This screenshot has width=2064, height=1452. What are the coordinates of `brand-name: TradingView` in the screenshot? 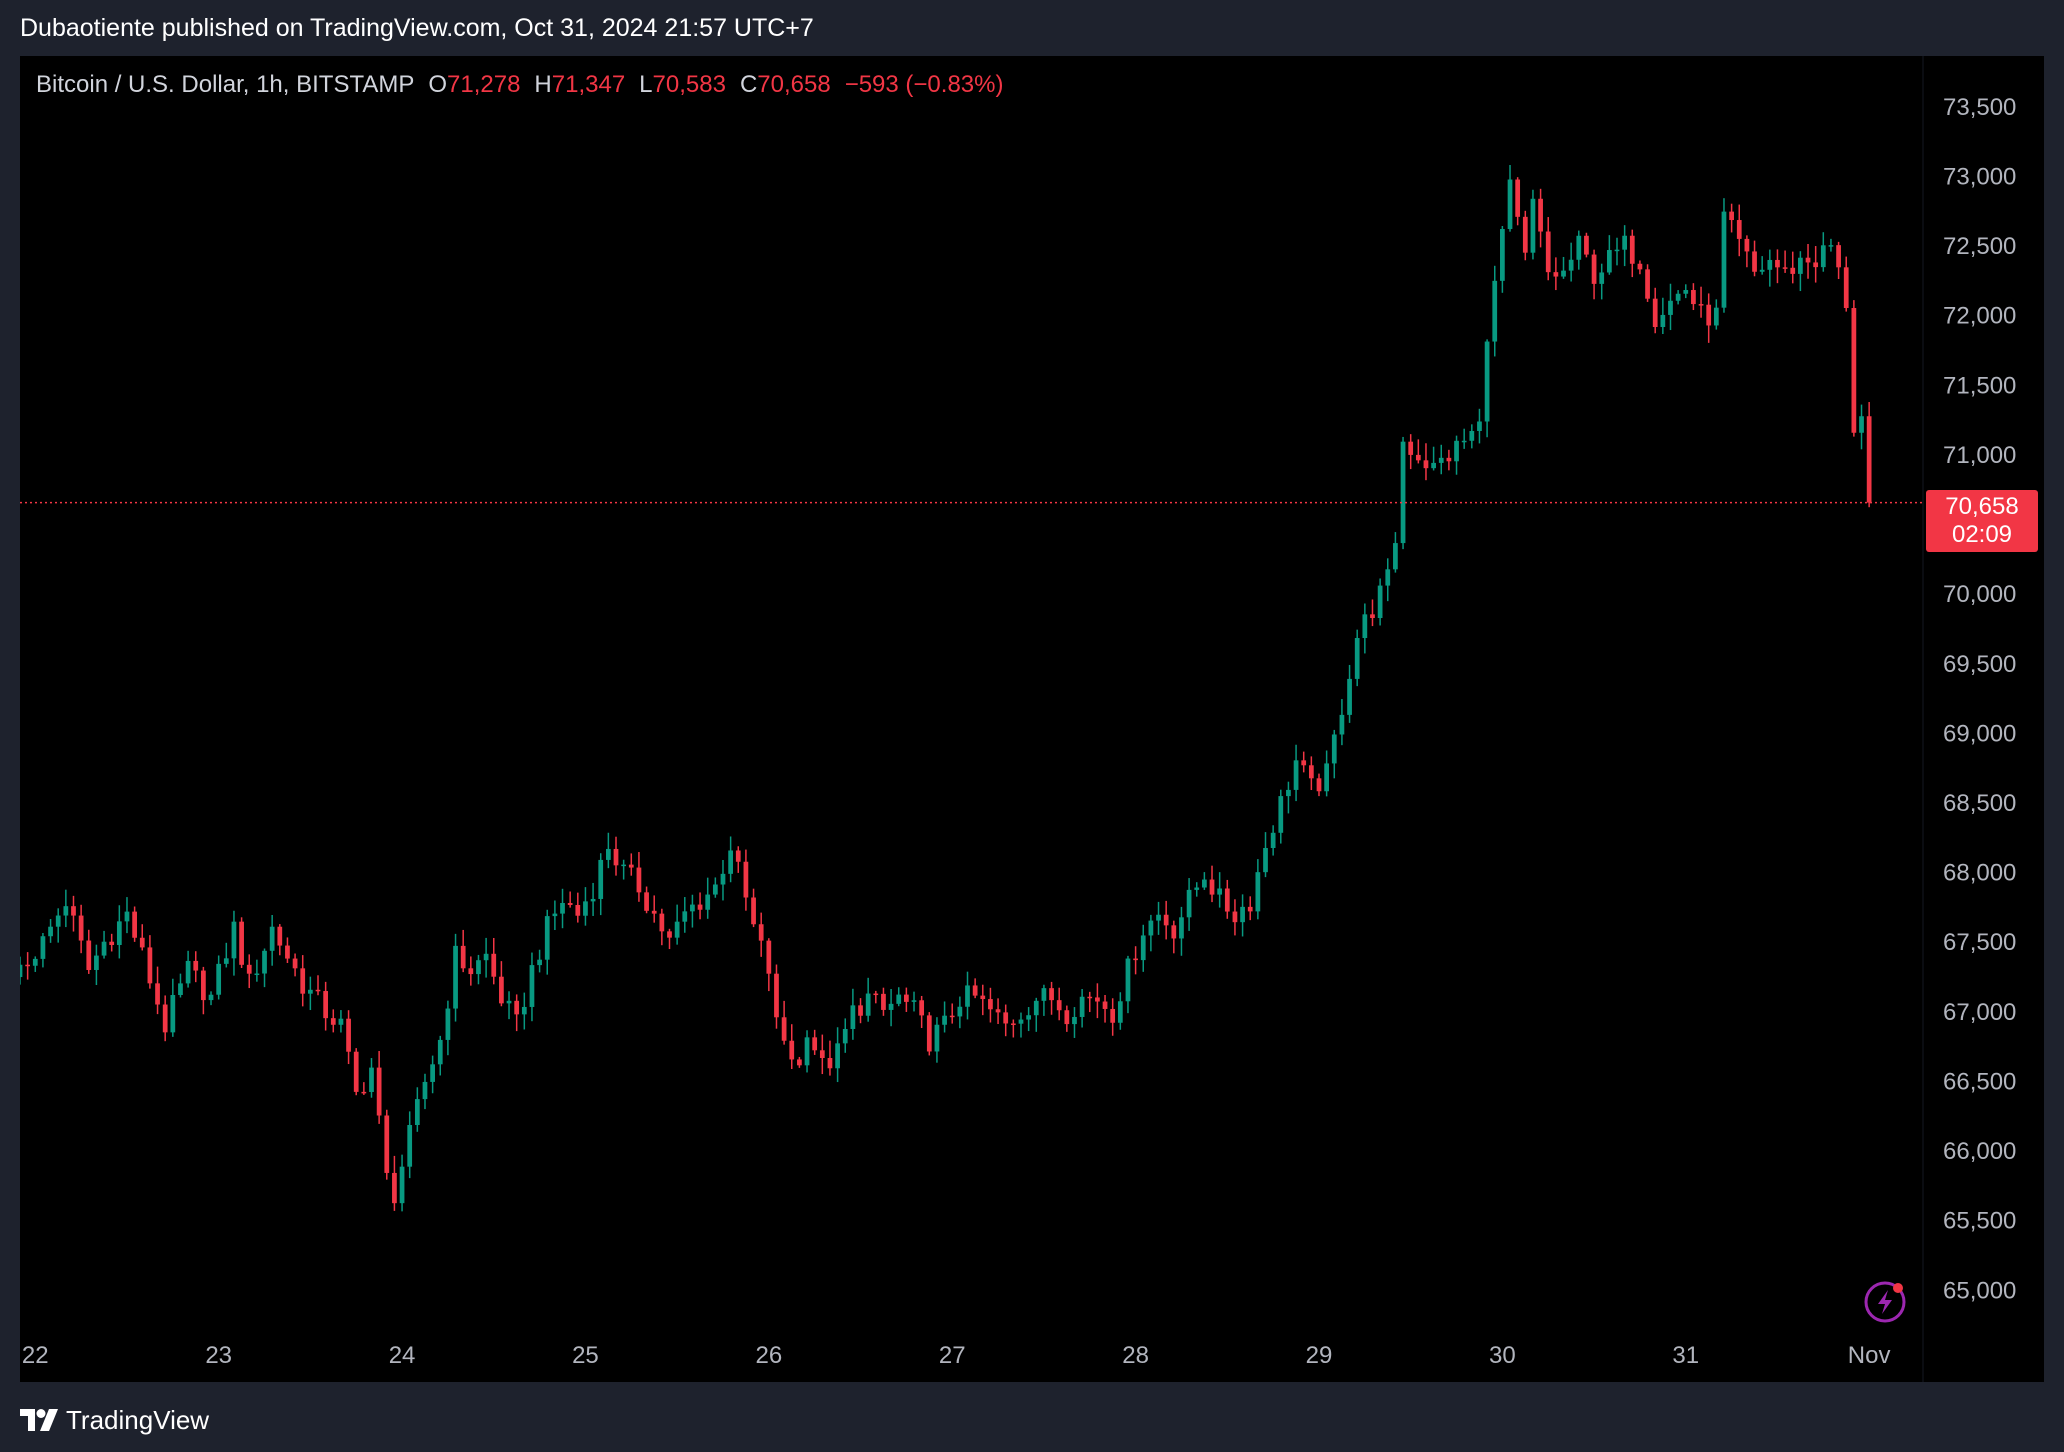 It's located at (138, 1419).